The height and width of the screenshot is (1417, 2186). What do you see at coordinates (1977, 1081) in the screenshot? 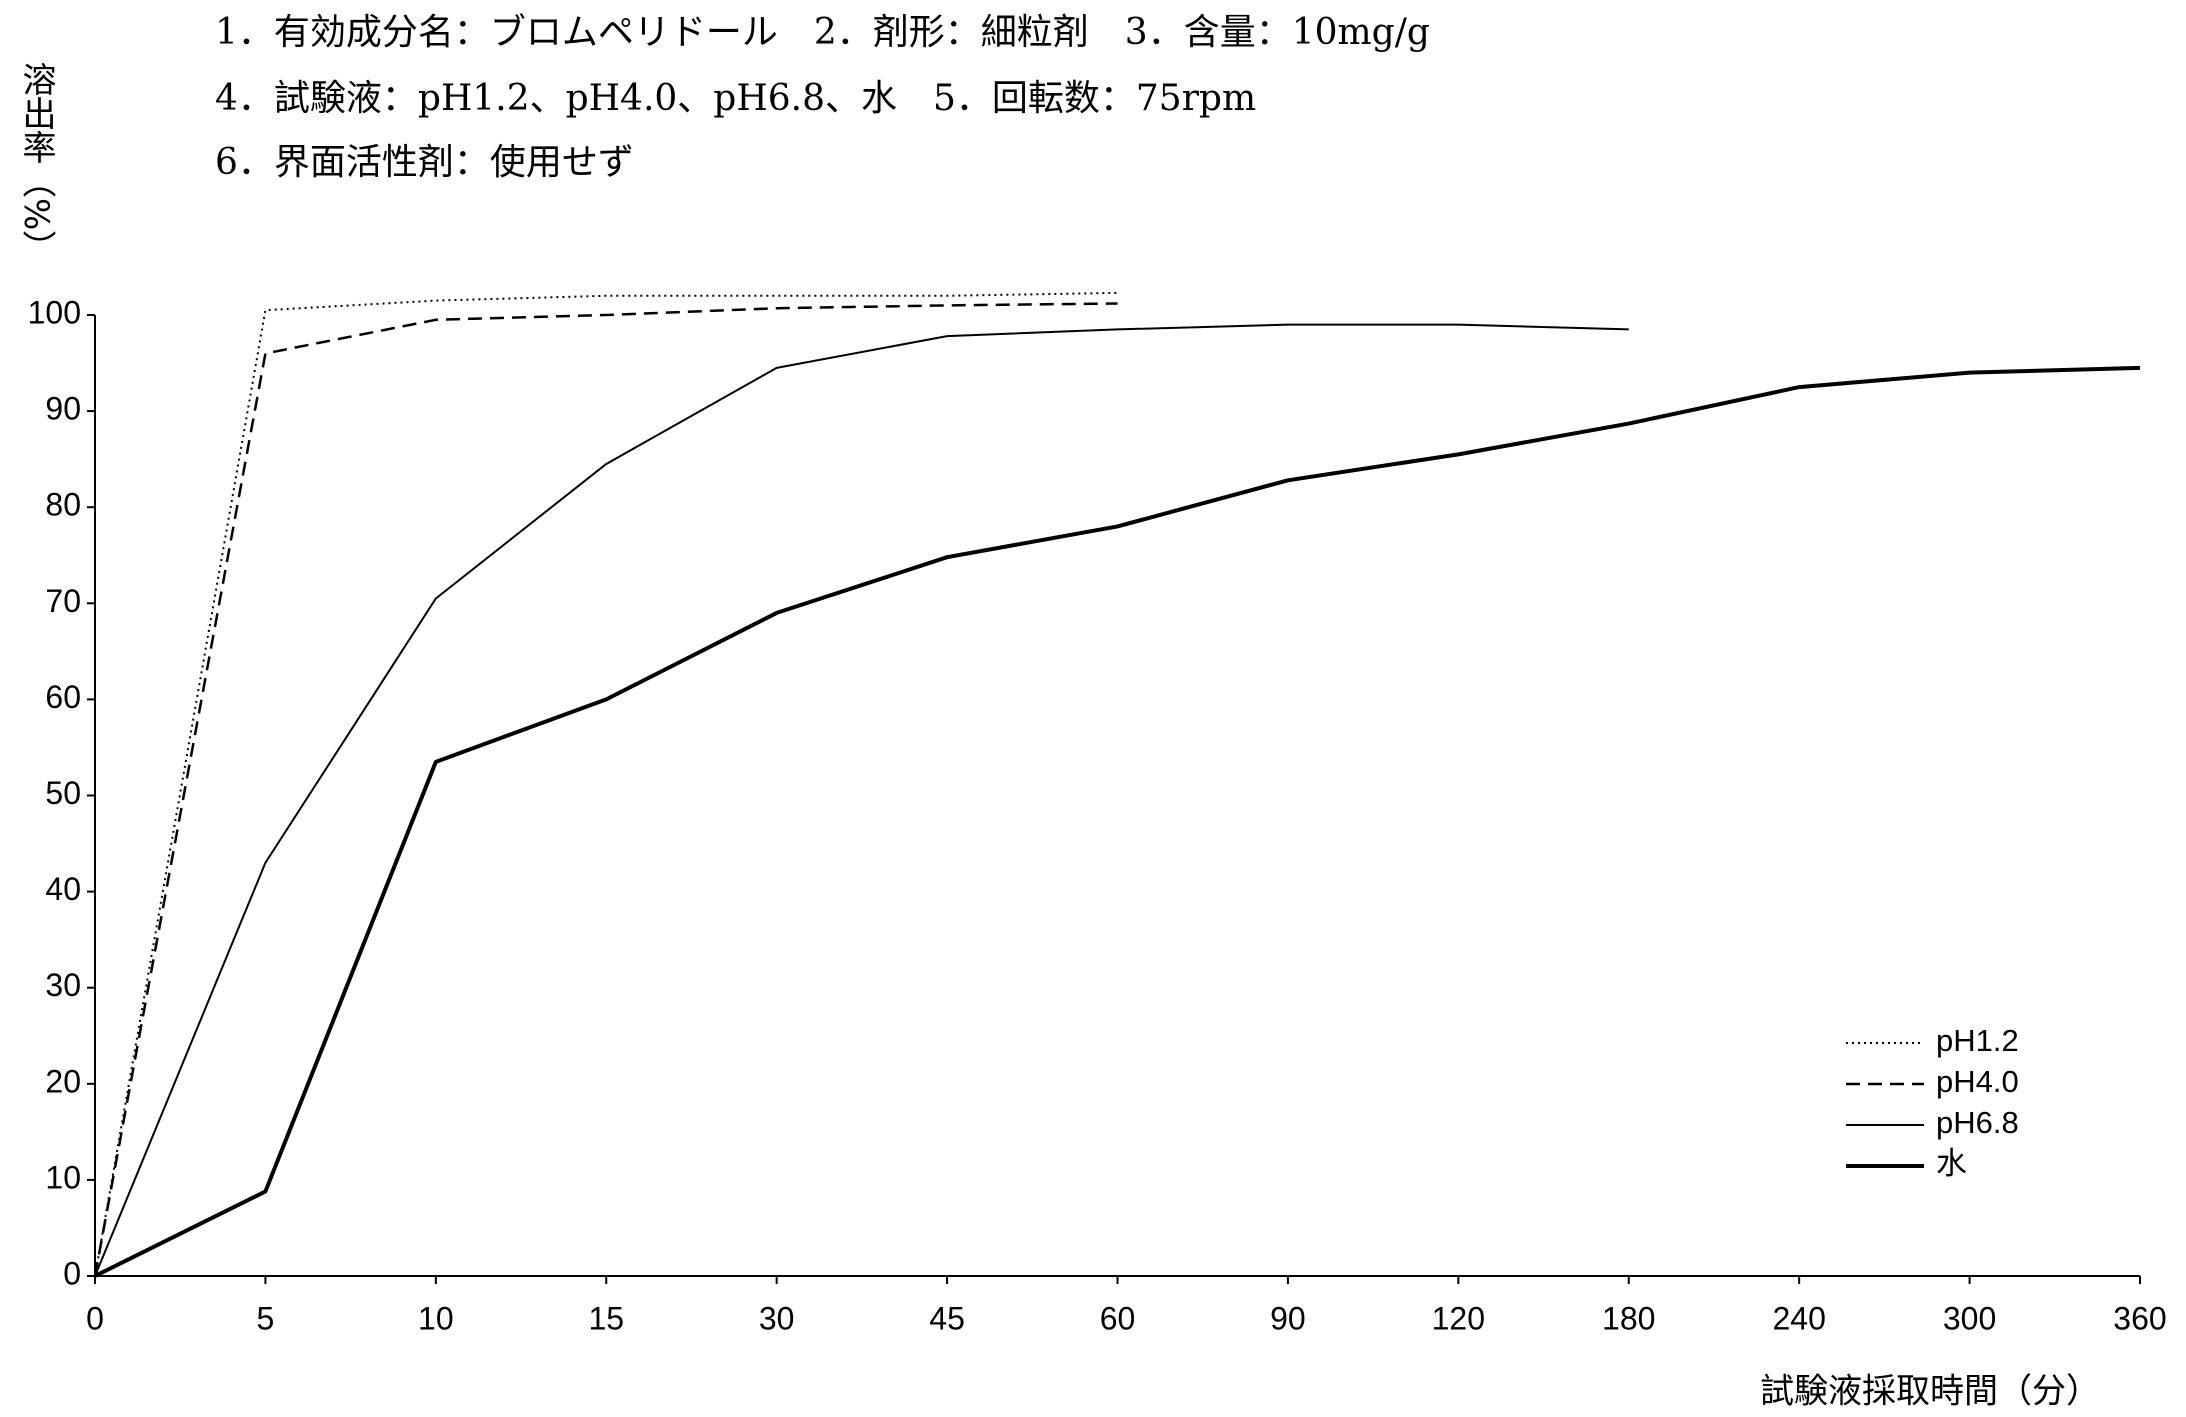
I see `legend-label: pH4.0` at bounding box center [1977, 1081].